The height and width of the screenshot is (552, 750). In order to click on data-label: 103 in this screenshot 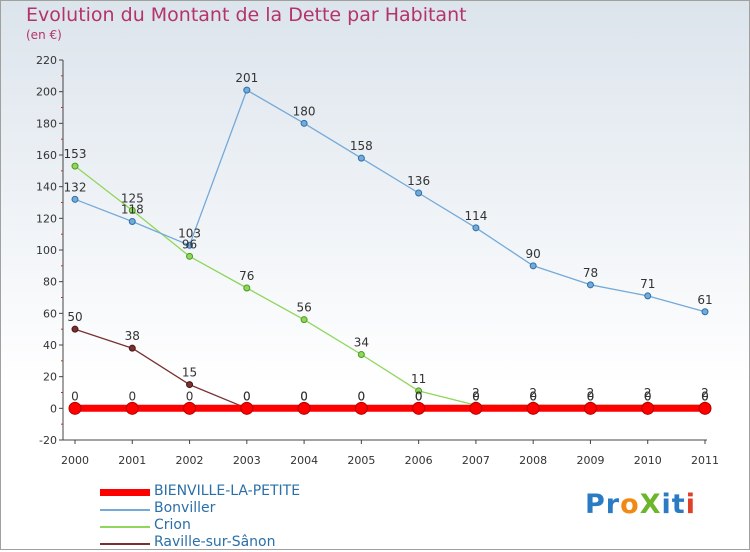, I will do `click(189, 233)`.